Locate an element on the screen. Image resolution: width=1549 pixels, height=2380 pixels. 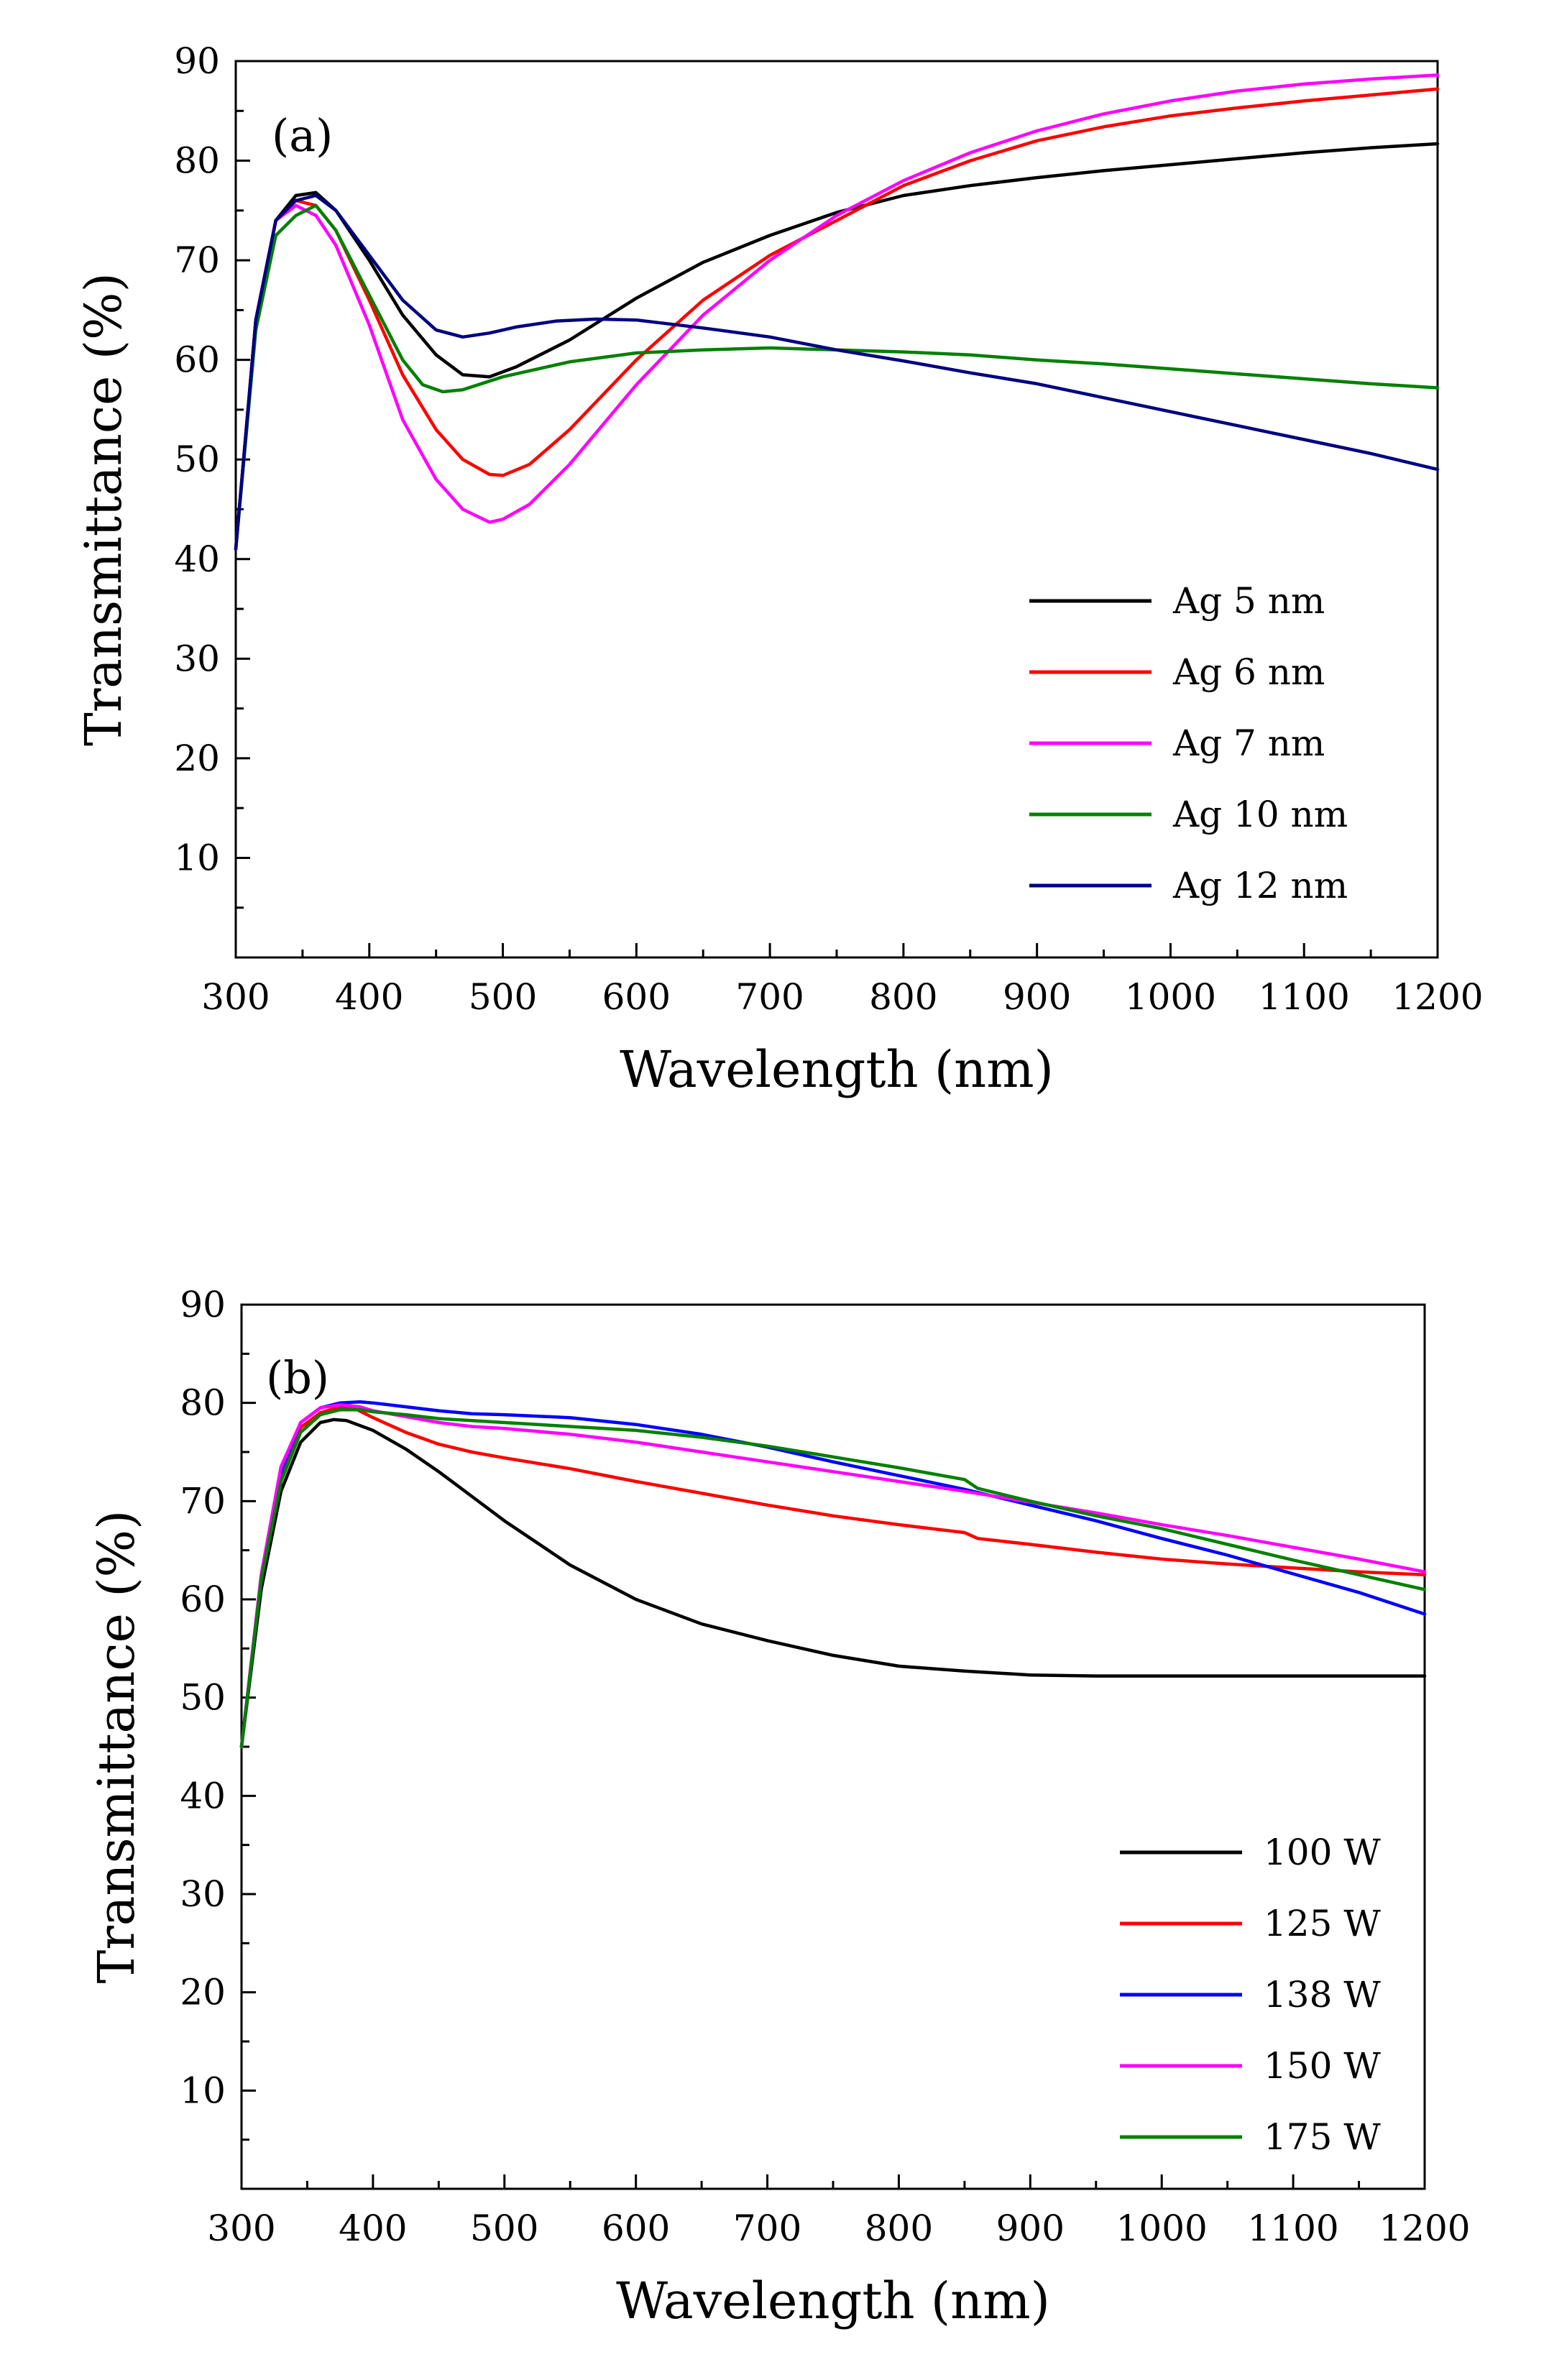
series-line-175-w is located at coordinates (833, 1578).